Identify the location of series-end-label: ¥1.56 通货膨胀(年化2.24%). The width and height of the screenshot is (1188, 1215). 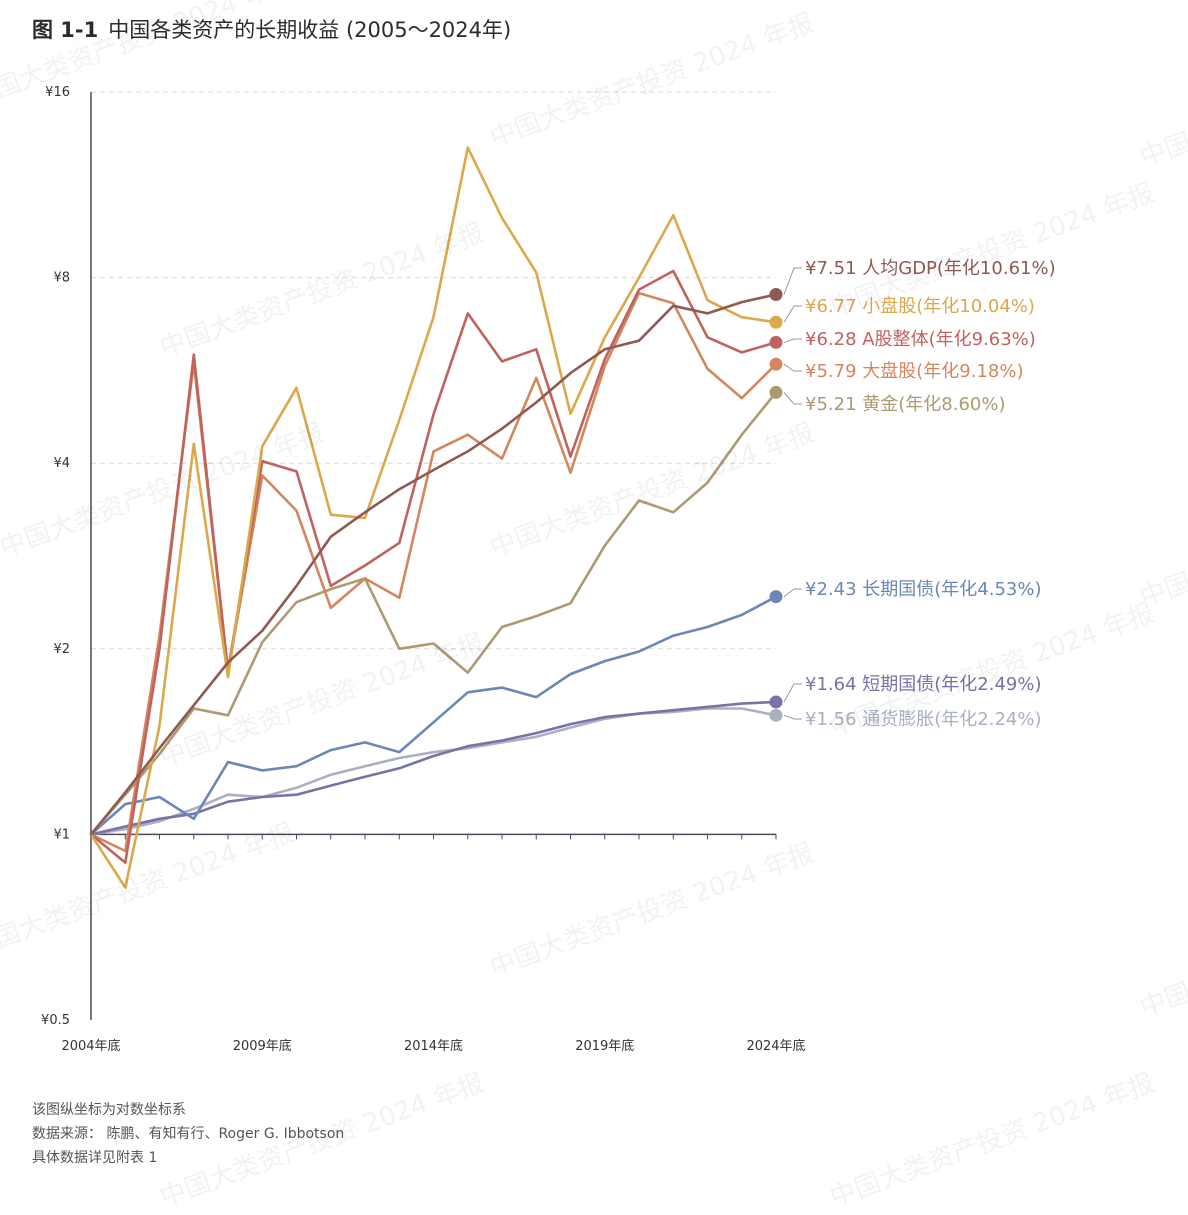
(923, 719).